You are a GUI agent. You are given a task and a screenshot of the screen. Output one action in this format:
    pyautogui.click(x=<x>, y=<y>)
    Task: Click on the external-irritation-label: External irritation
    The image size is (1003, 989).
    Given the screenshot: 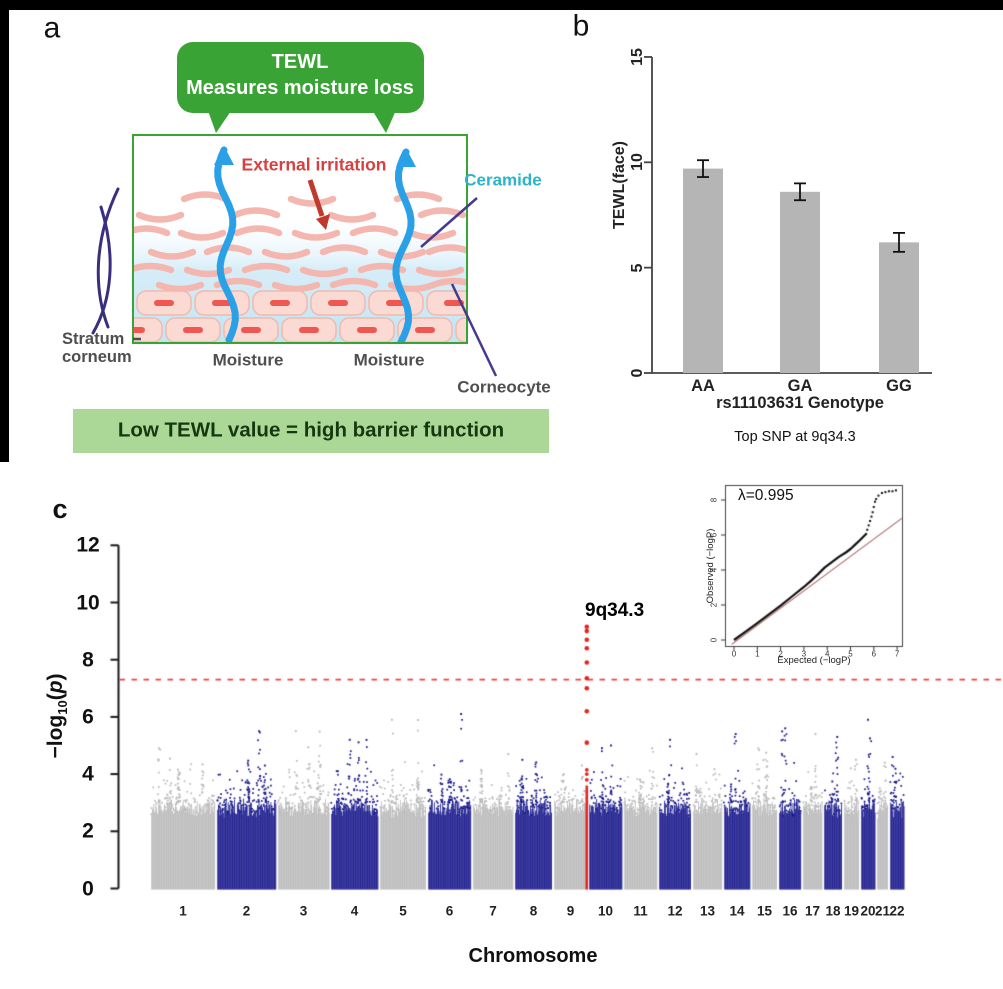 What is the action you would take?
    pyautogui.click(x=314, y=164)
    